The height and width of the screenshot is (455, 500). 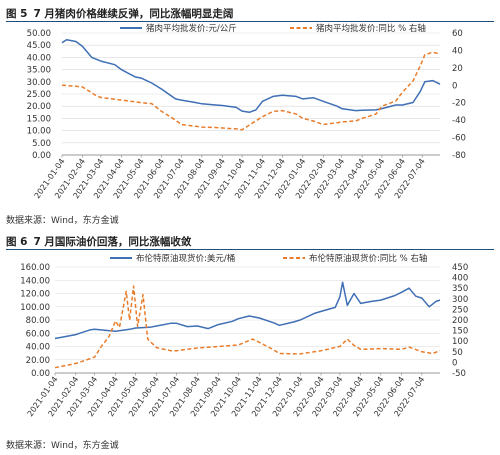 What do you see at coordinates (39, 46) in the screenshot?
I see `y-left-tick-label: 45.00` at bounding box center [39, 46].